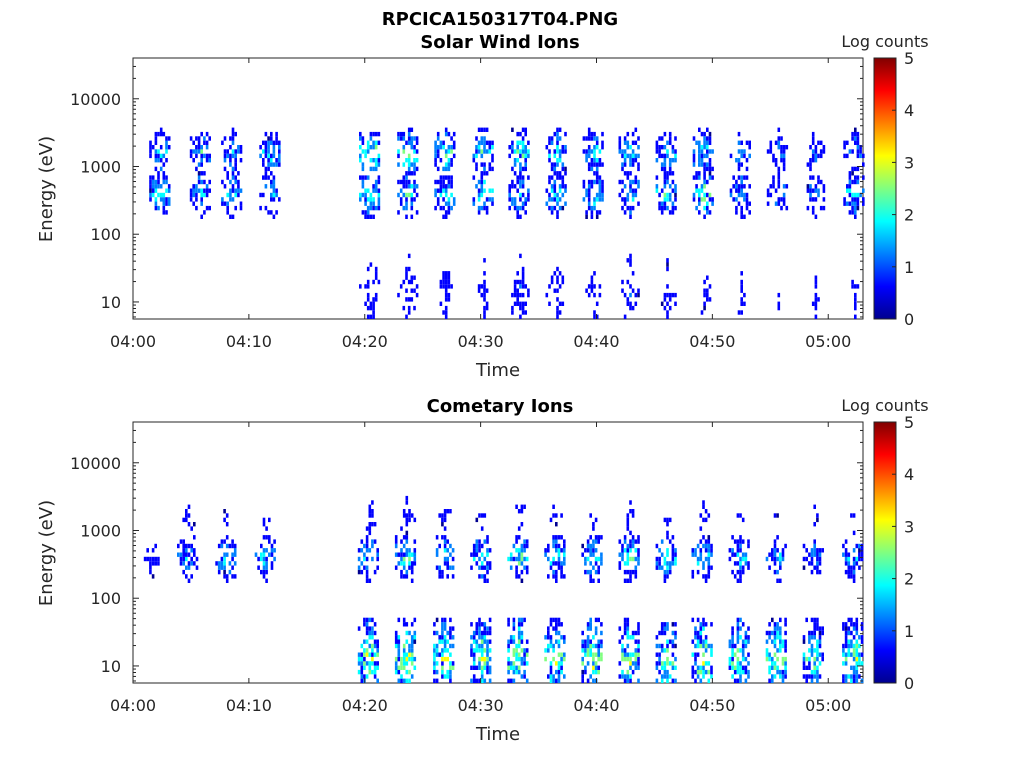 This screenshot has height=768, width=1024. What do you see at coordinates (365, 705) in the screenshot?
I see `x-tick-label: 04:20` at bounding box center [365, 705].